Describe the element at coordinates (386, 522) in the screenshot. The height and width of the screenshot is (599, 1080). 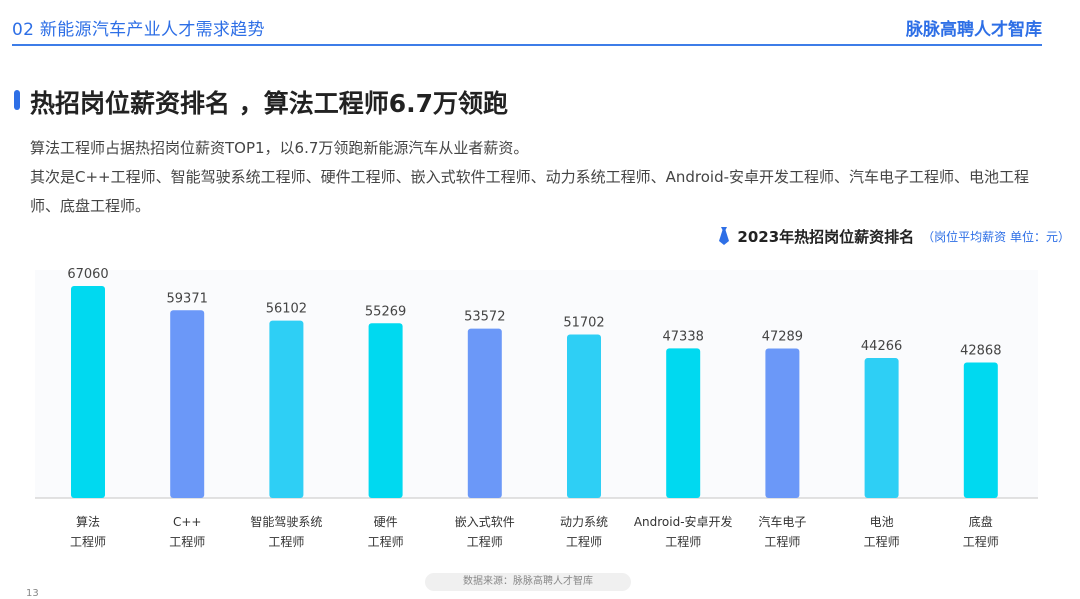
I see `x-tick-label: 硬件` at that location.